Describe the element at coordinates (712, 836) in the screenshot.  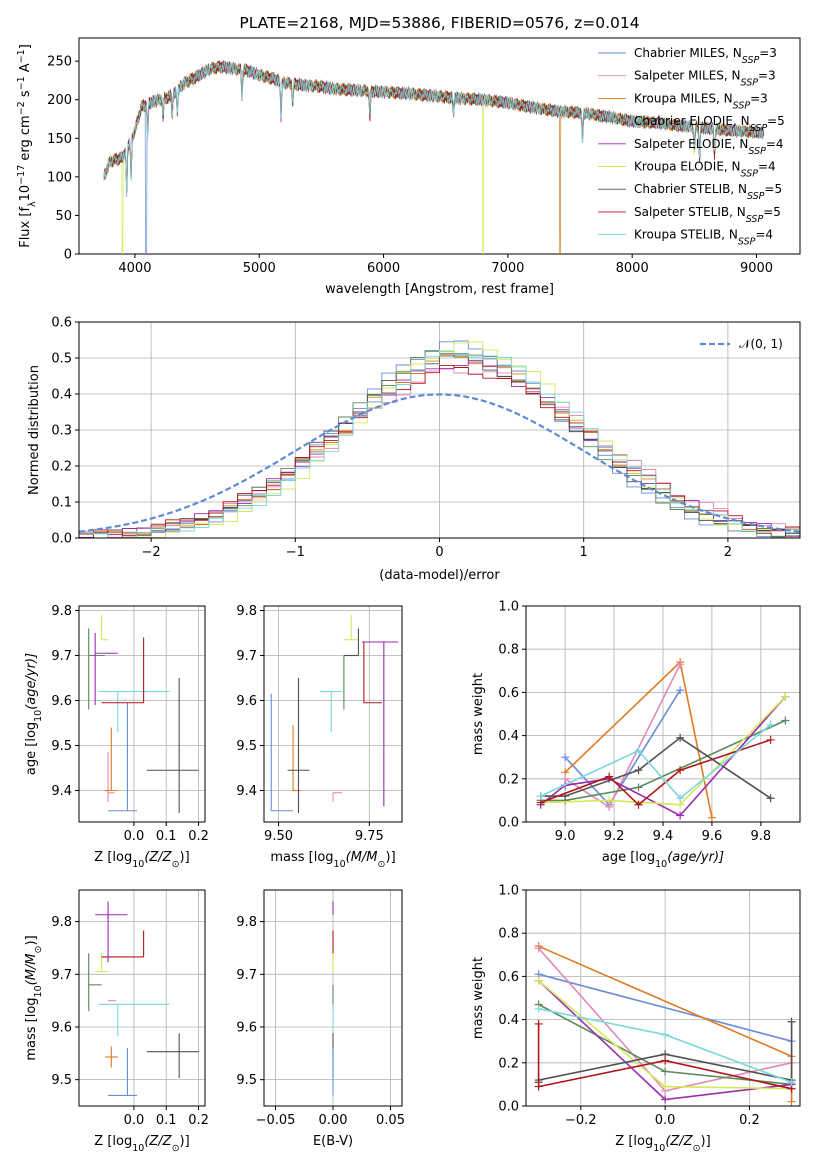
I see `x-tick-label: 9.6` at that location.